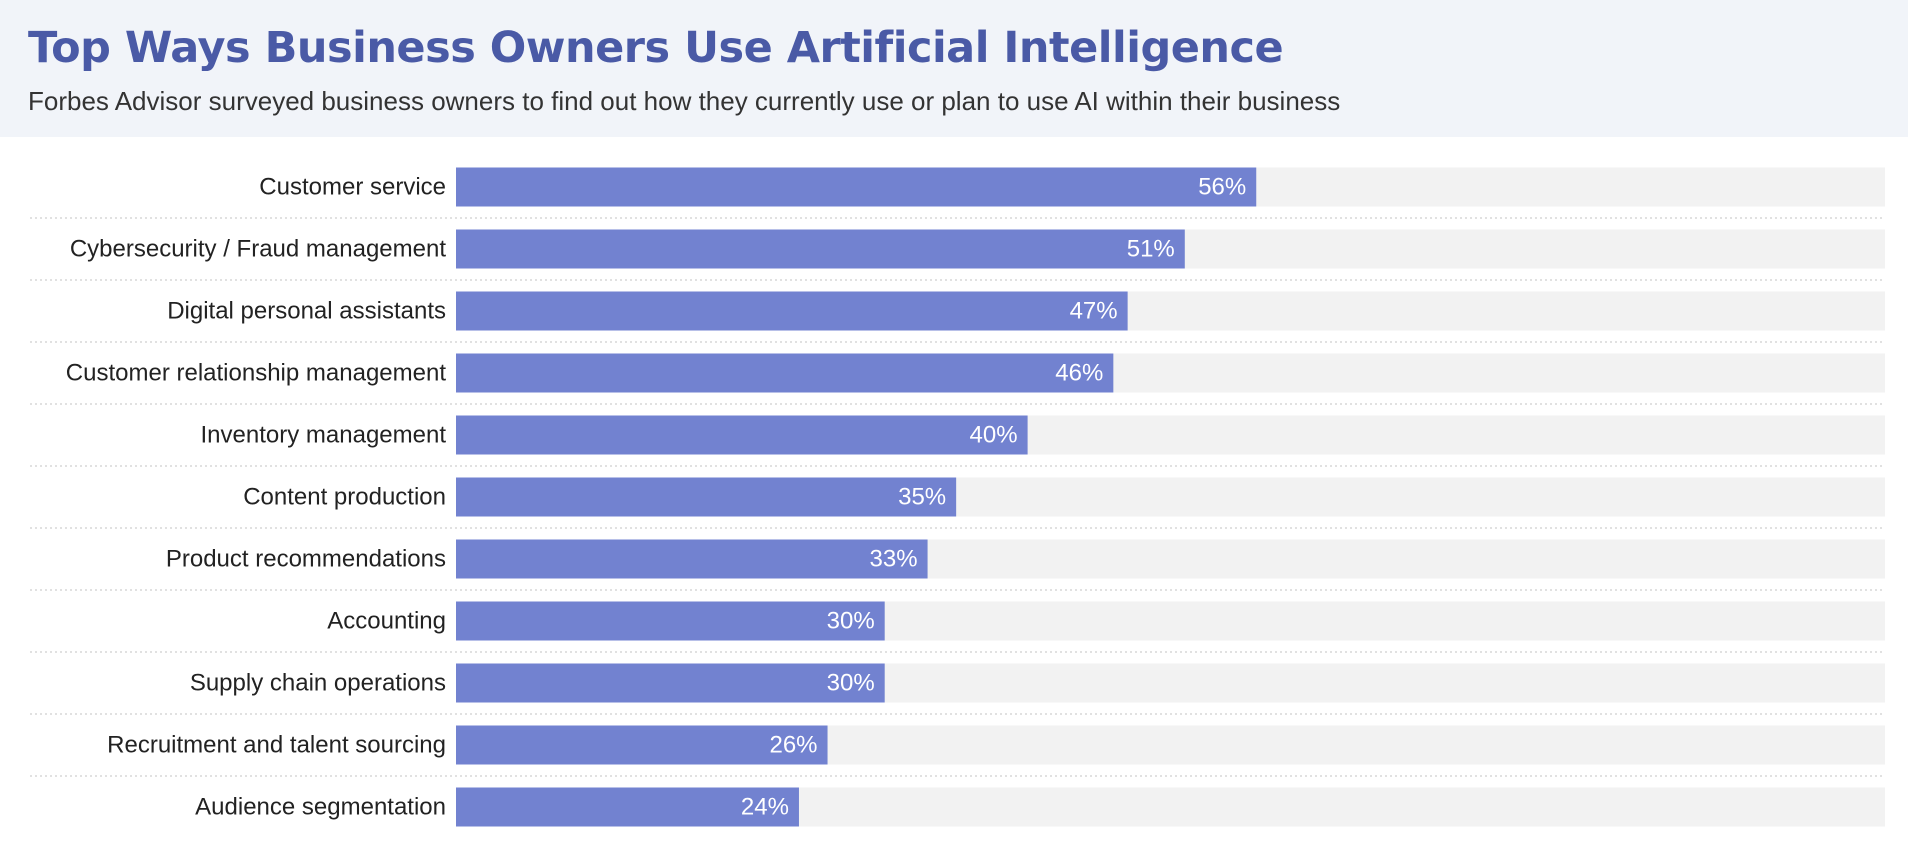 The height and width of the screenshot is (848, 1908). What do you see at coordinates (258, 248) in the screenshot?
I see `category-label: Cybersecurity / Fraud management` at bounding box center [258, 248].